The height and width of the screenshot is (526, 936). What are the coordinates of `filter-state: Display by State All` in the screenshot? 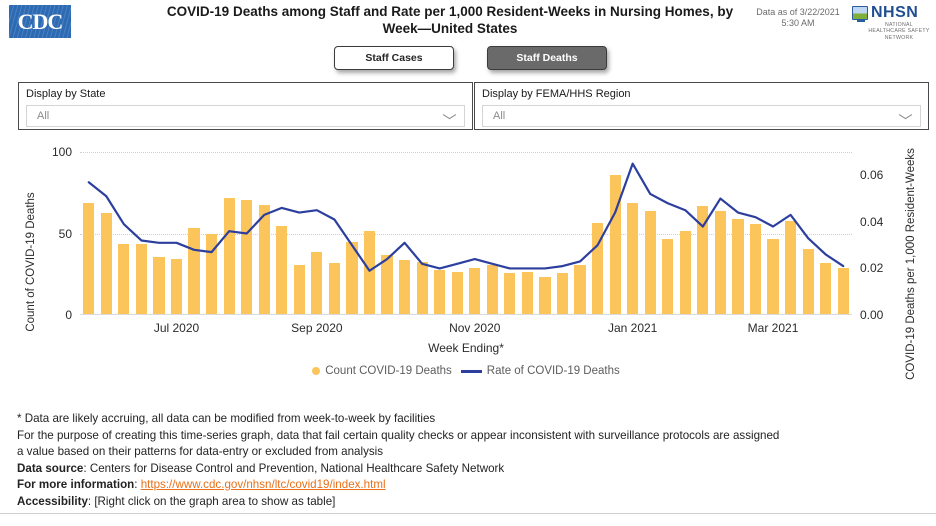 It's located at (245, 106).